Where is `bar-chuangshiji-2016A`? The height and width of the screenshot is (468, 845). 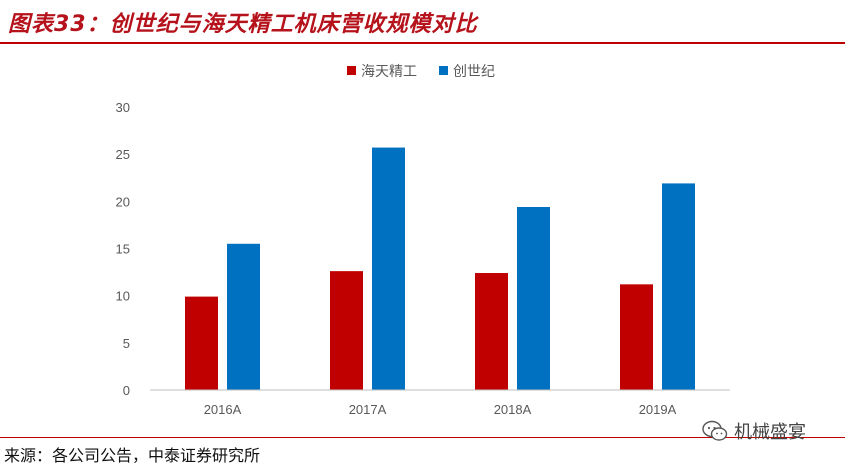
bar-chuangshiji-2016A is located at coordinates (243, 316).